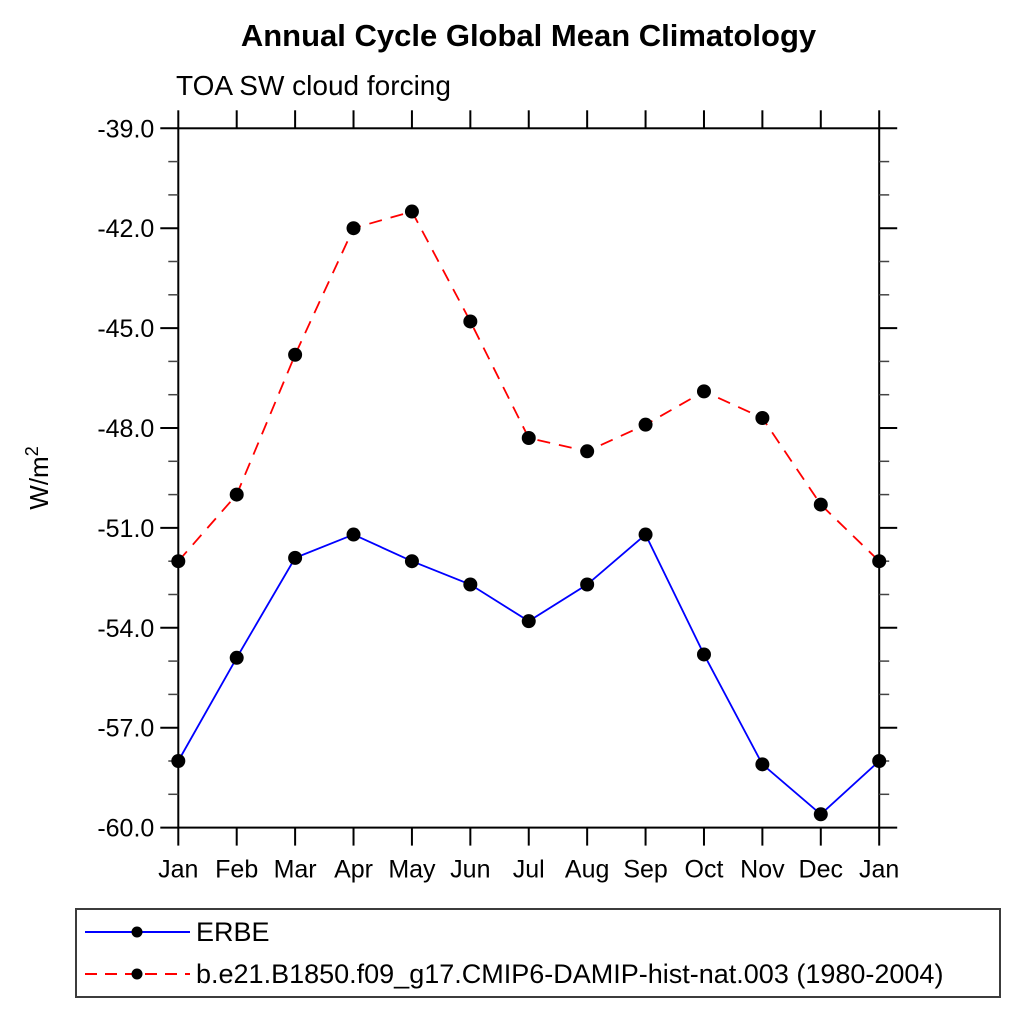 The height and width of the screenshot is (1024, 1024). Describe the element at coordinates (529, 870) in the screenshot. I see `x-tick-label: Jul` at that location.